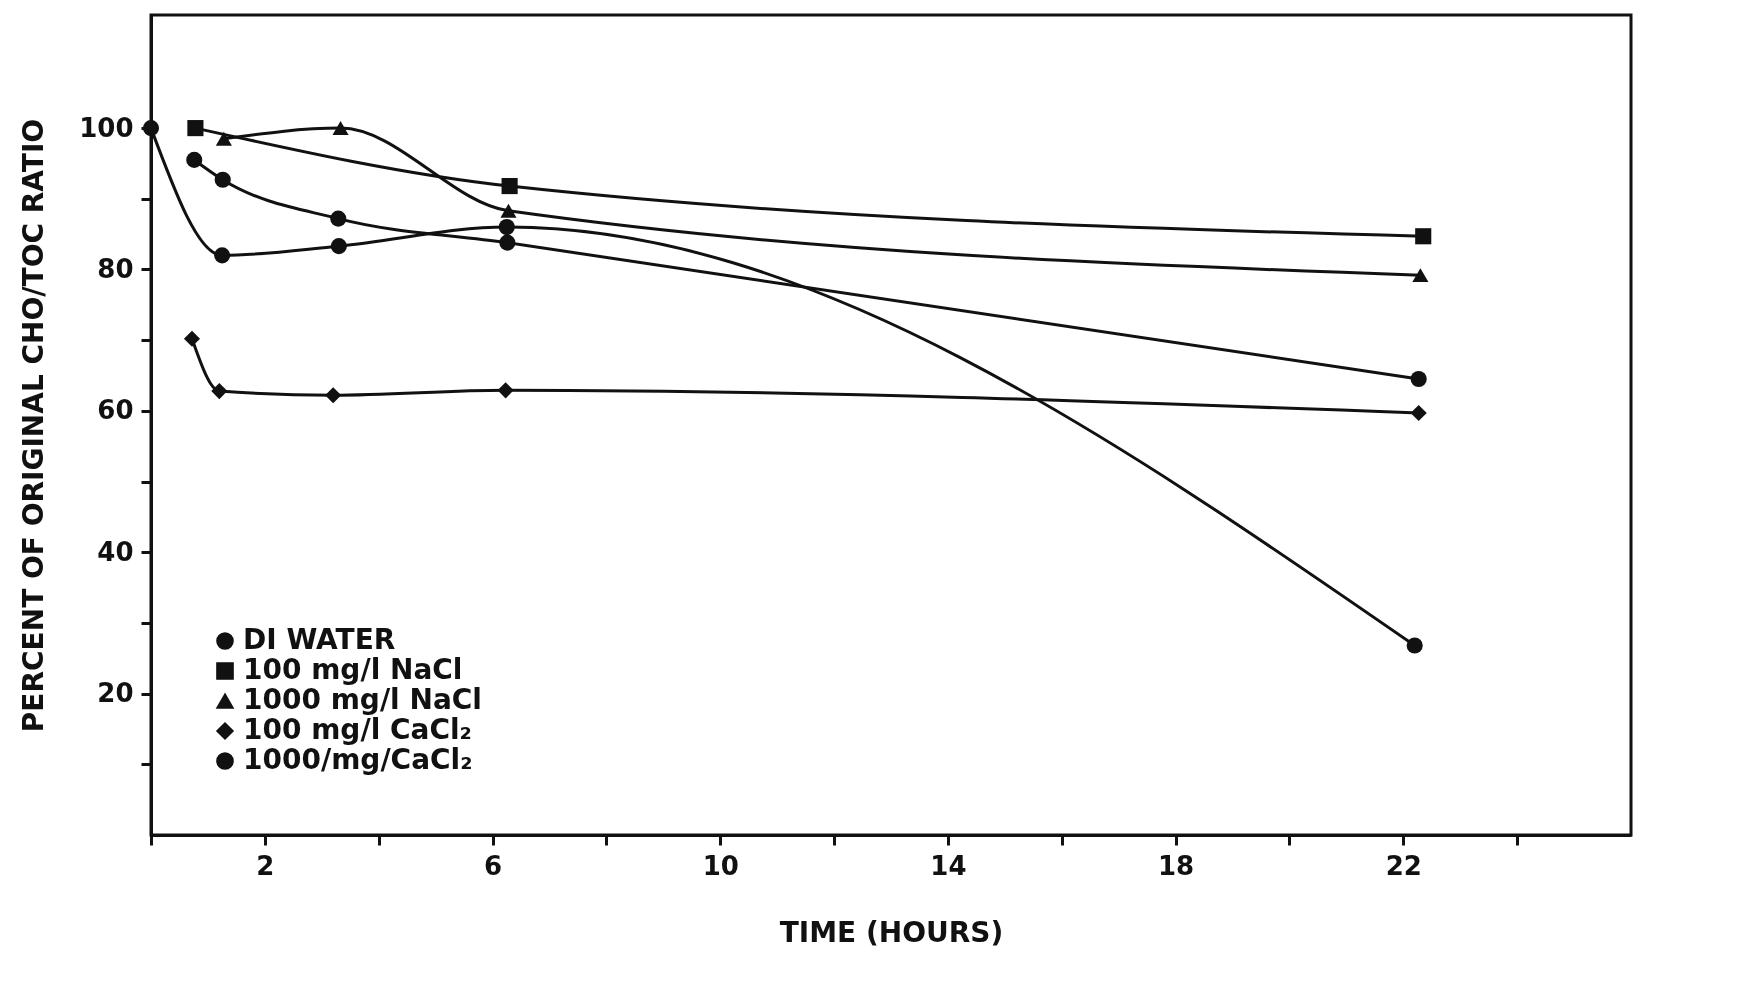  What do you see at coordinates (106, 127) in the screenshot?
I see `y-tick-label: 100` at bounding box center [106, 127].